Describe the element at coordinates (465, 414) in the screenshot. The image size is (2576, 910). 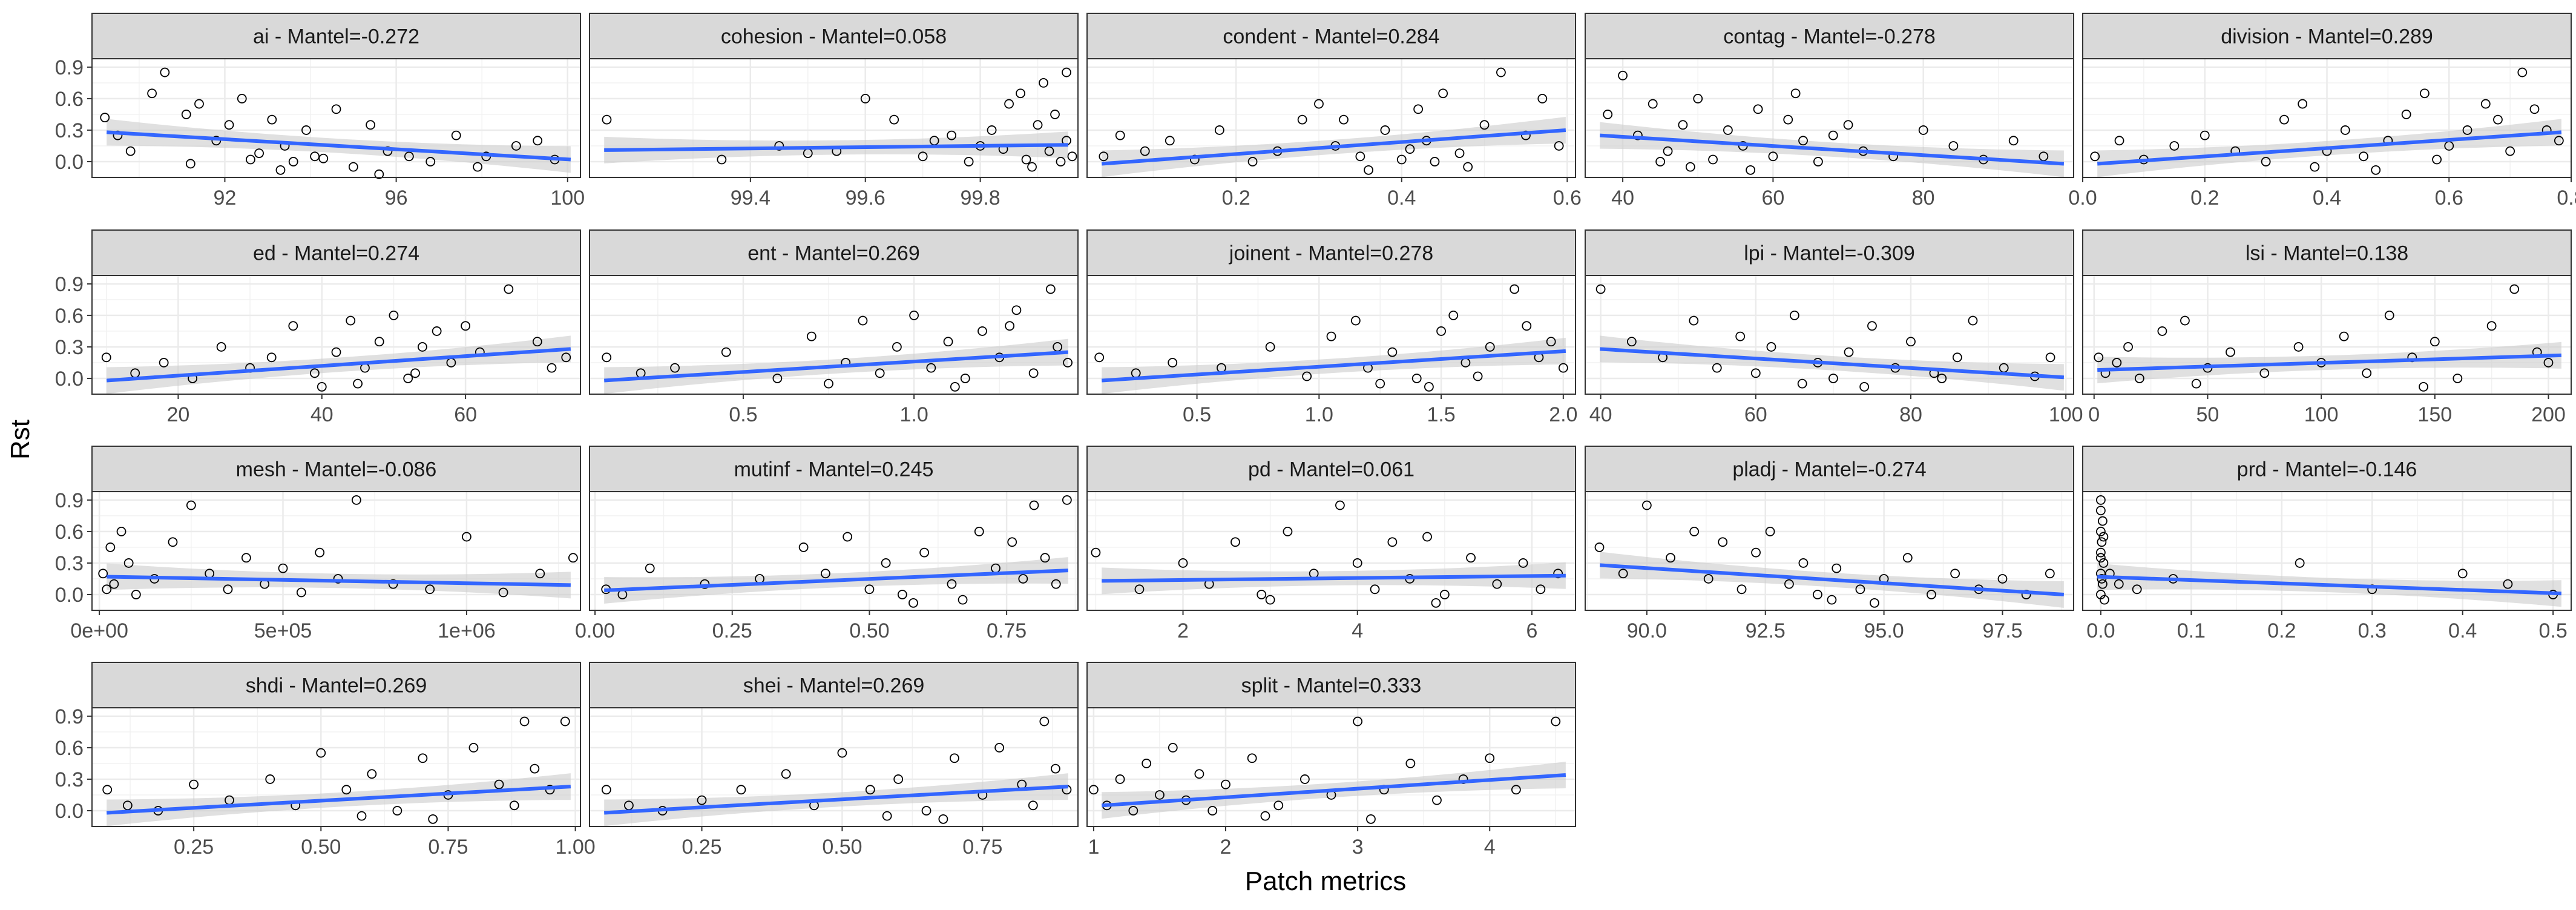
I see `x-tick-label: 60` at that location.